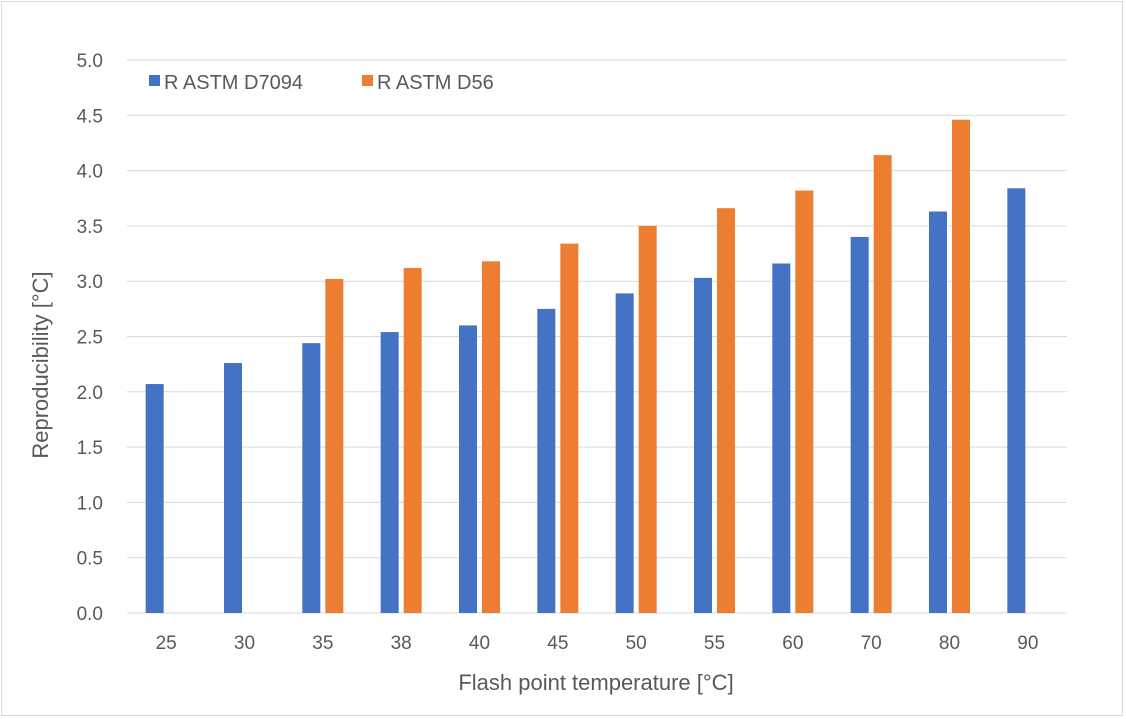  What do you see at coordinates (949, 643) in the screenshot?
I see `x-tick-label: 80` at bounding box center [949, 643].